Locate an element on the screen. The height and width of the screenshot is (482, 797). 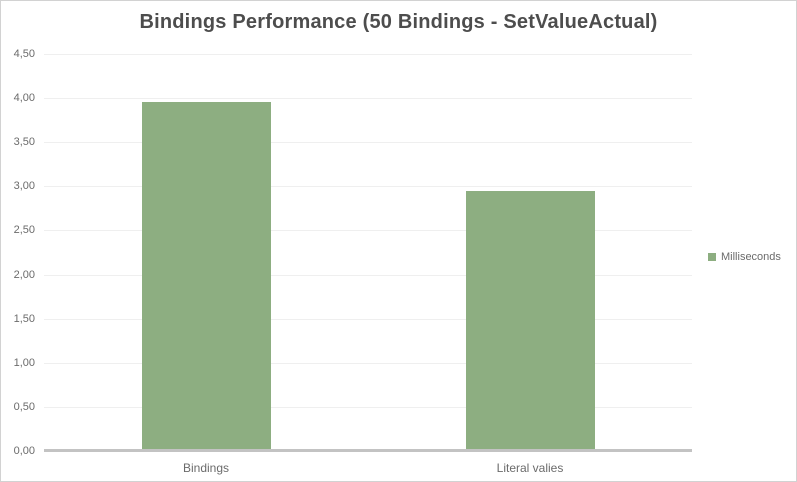
y-tick-label: 0,50 is located at coordinates (24, 406).